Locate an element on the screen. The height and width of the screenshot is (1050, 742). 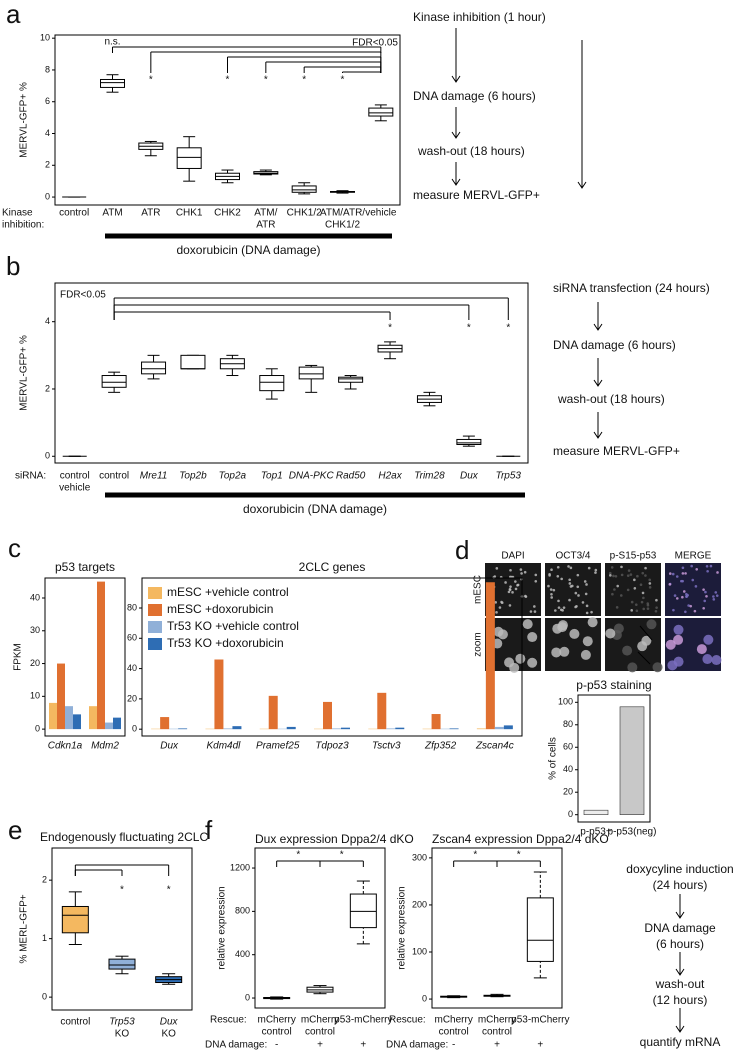
row-label: siRNA: is located at coordinates (30, 476).